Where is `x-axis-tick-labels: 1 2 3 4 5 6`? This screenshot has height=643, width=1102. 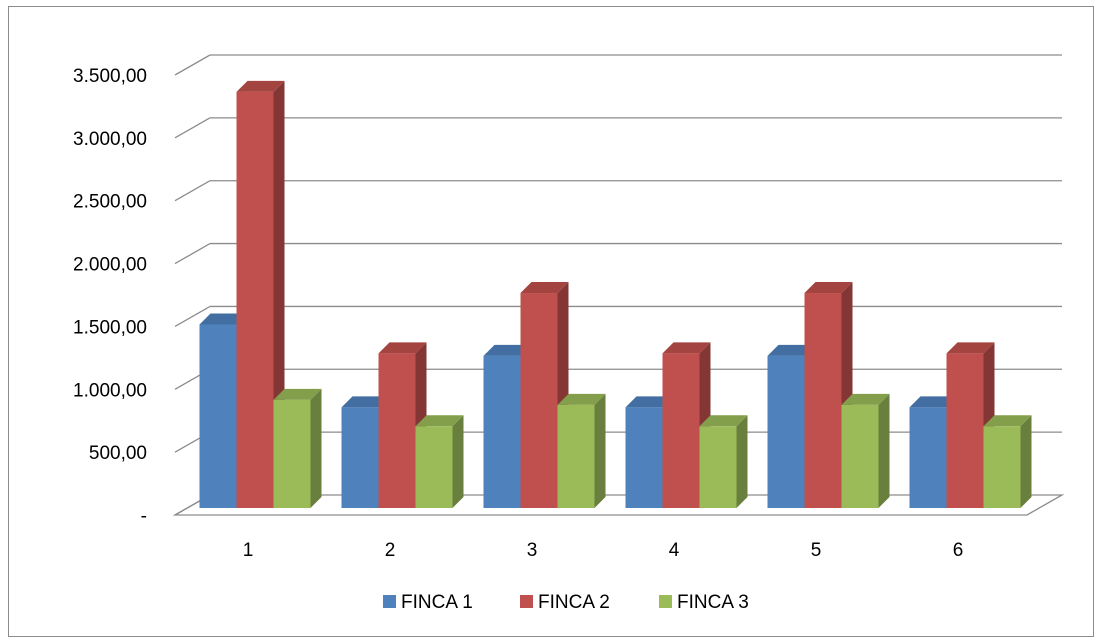 x-axis-tick-labels: 1 2 3 4 5 6 is located at coordinates (603, 550).